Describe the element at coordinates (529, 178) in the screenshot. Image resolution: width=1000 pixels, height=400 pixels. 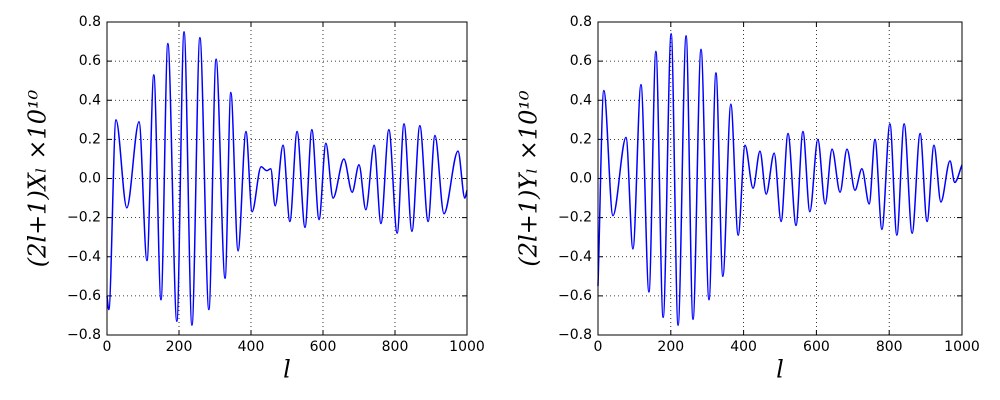
I see `y-axis-label: (2l+1)Yₗ ×10¹⁰` at that location.